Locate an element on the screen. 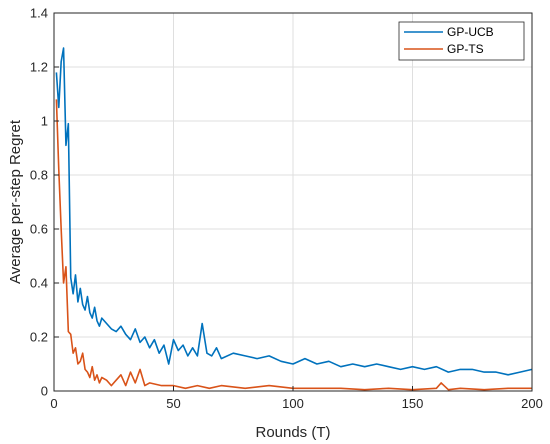 The width and height of the screenshot is (550, 444). y-tick-label: 0 is located at coordinates (44, 391).